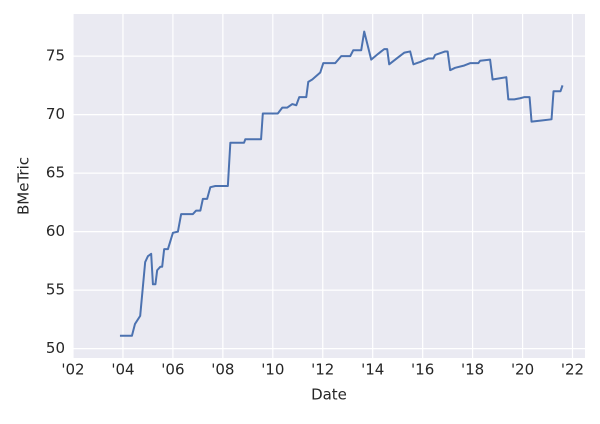  What do you see at coordinates (572, 370) in the screenshot?
I see `x-tick-label: '22` at bounding box center [572, 370].